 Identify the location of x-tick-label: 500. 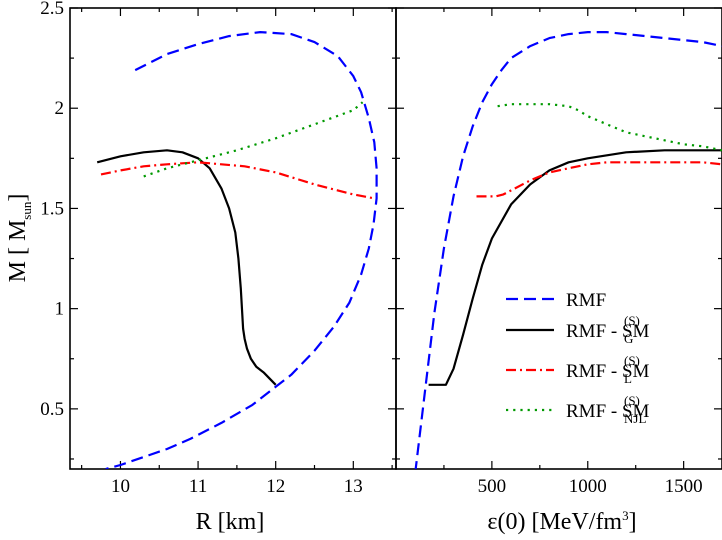
(492, 486).